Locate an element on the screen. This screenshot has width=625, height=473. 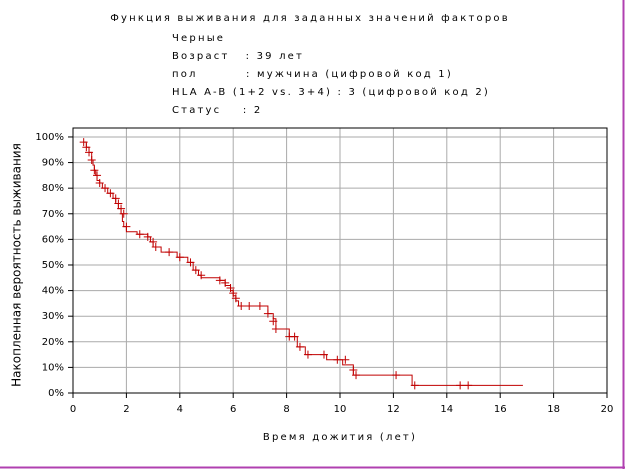
y-tick-label: 50% is located at coordinates (53, 265).